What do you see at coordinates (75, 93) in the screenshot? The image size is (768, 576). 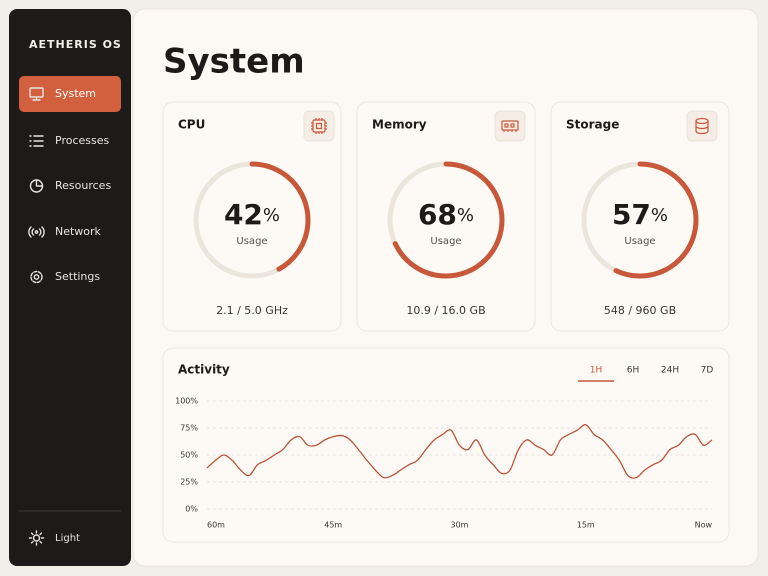 I see `nav-item: System` at bounding box center [75, 93].